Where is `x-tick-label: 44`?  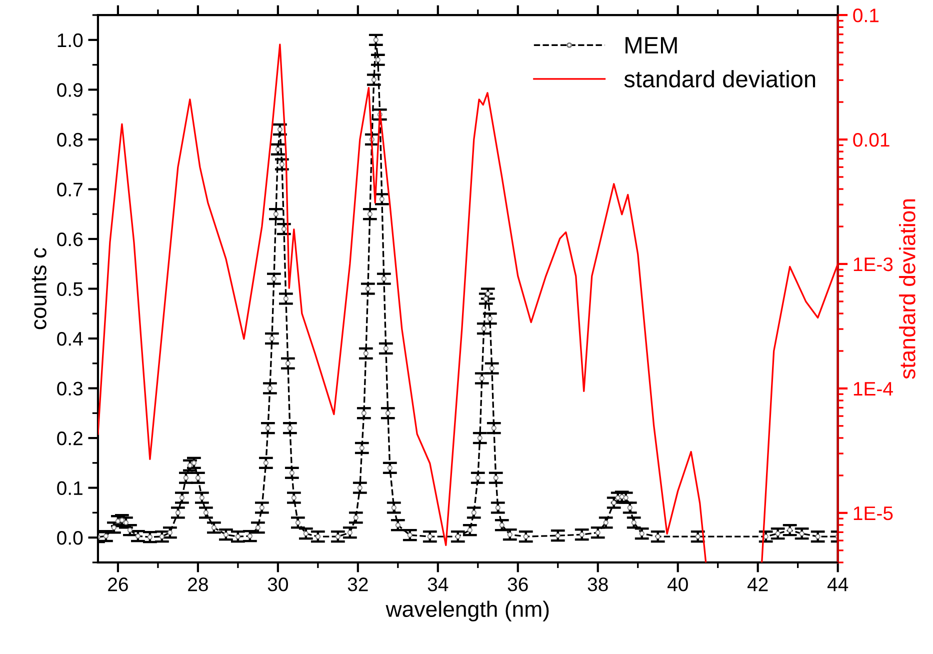
x-tick-label: 44 is located at coordinates (837, 585).